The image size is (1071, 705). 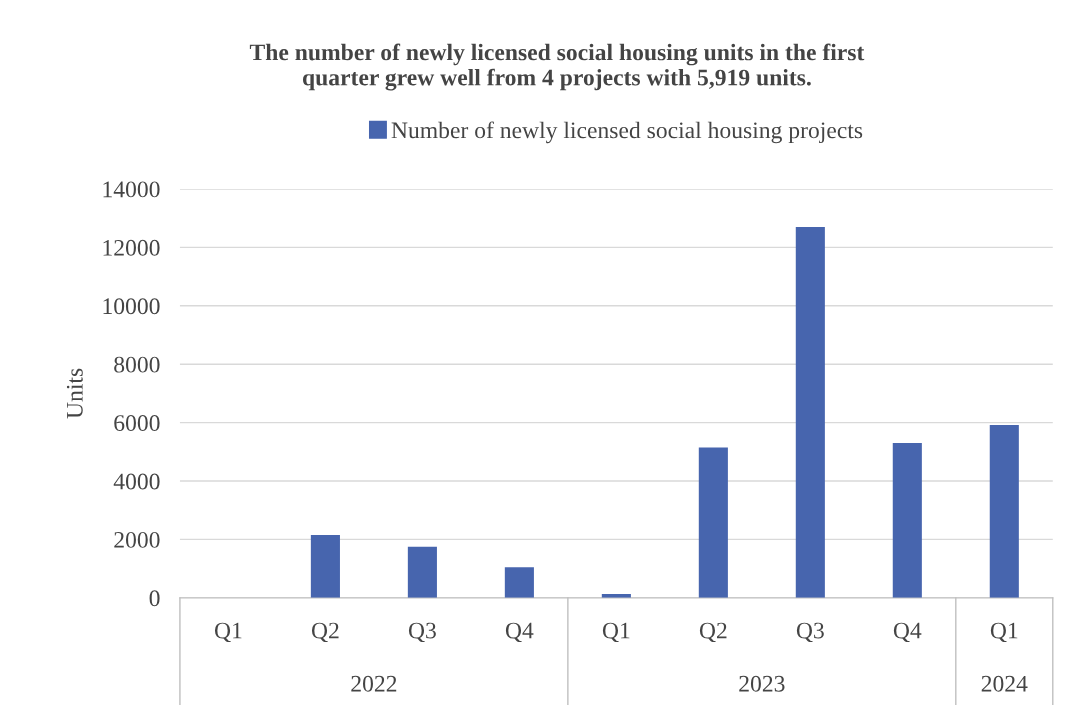 I want to click on y-tick-label: 6000, so click(x=137, y=423).